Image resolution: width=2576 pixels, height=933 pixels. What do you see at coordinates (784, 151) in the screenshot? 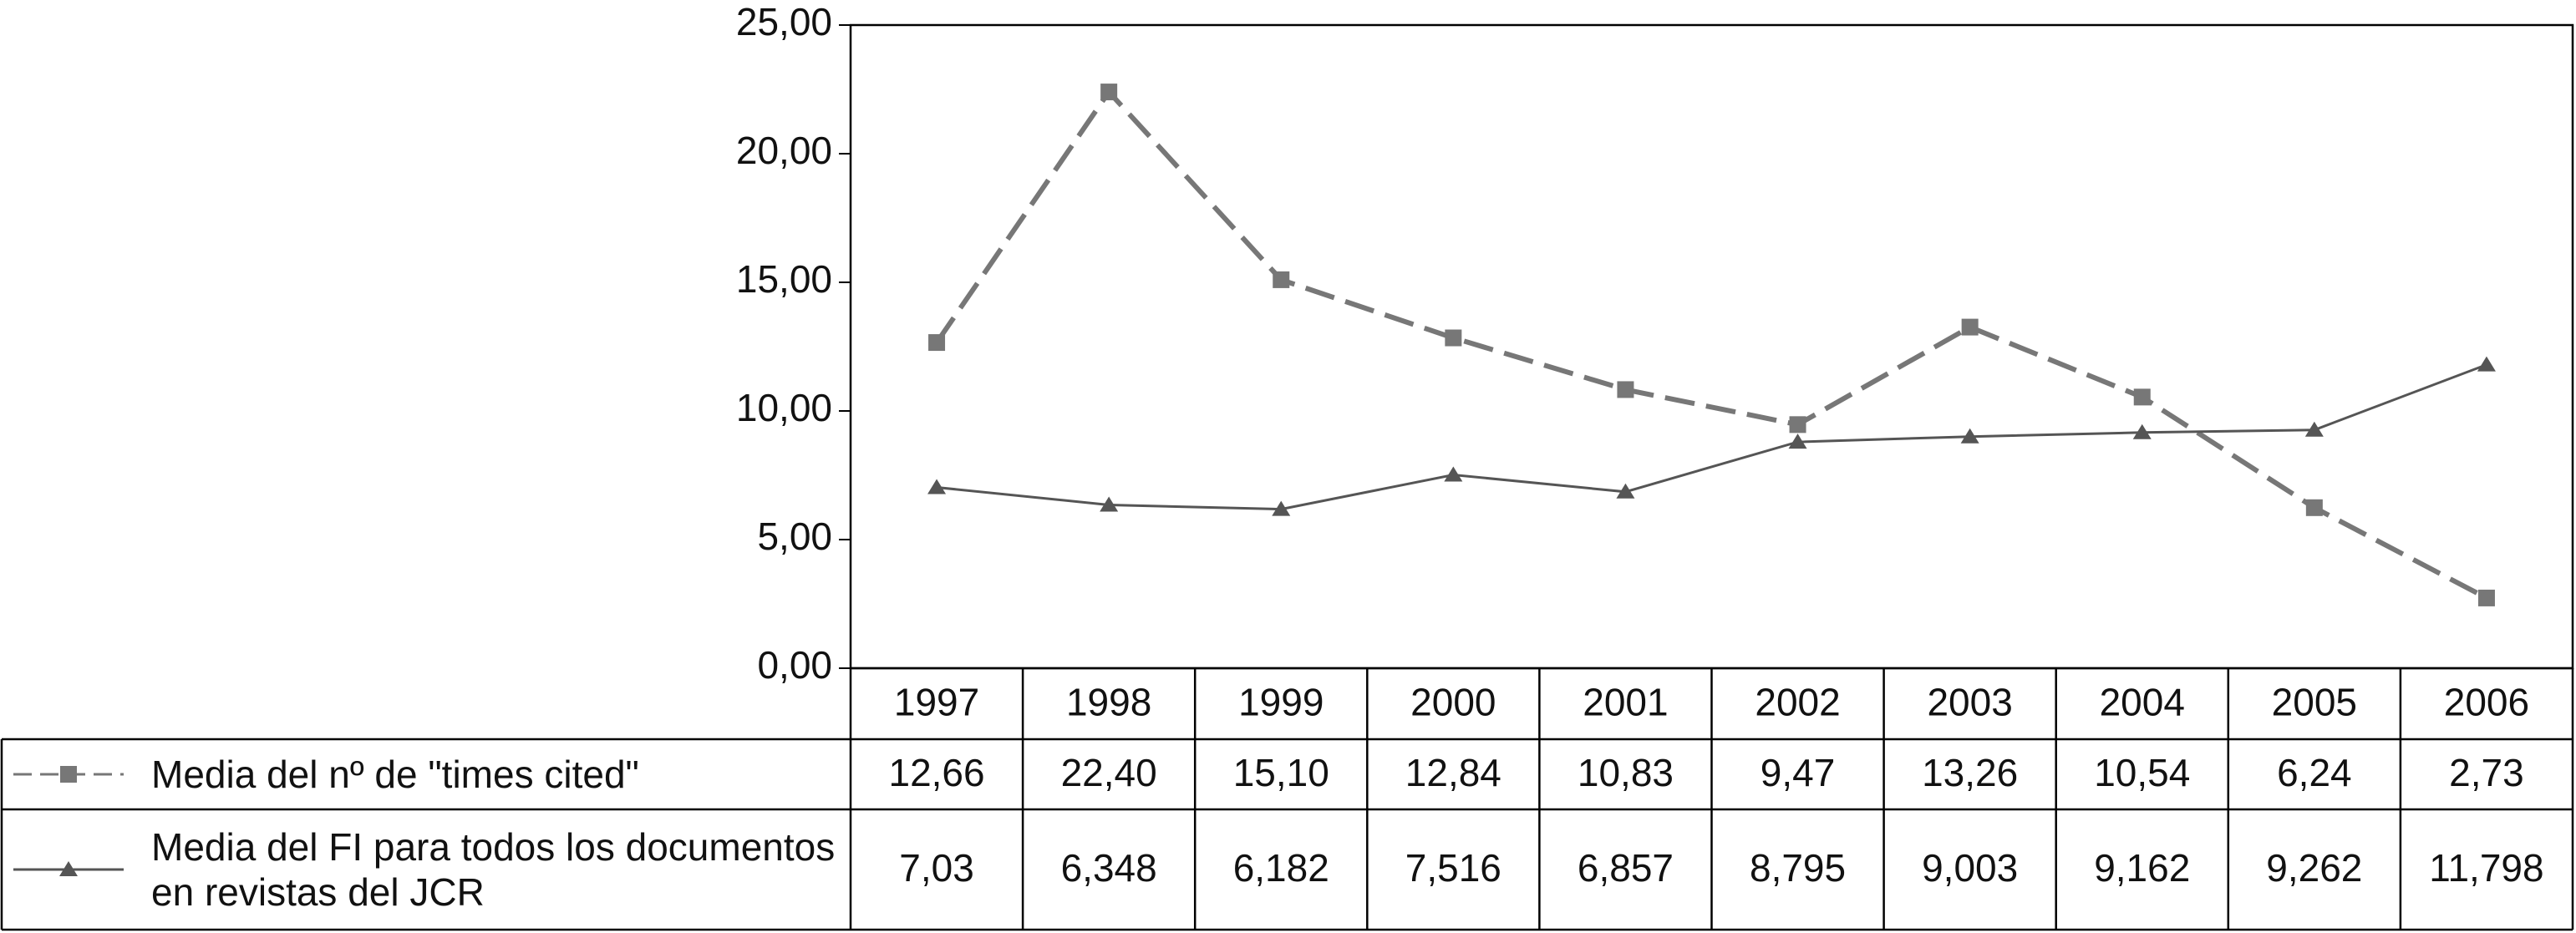
I see `y-tick-label: 20,00` at bounding box center [784, 151].